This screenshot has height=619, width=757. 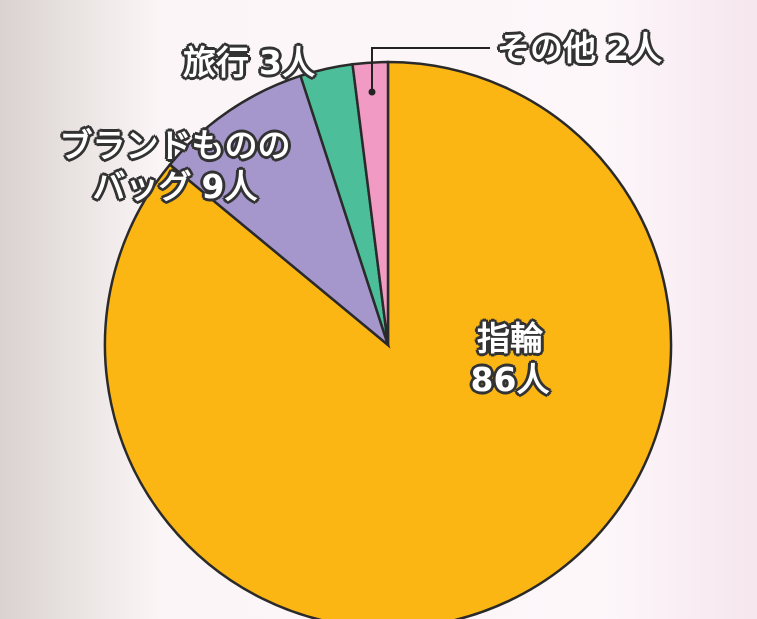 I want to click on value-label: 2人, so click(x=634, y=48).